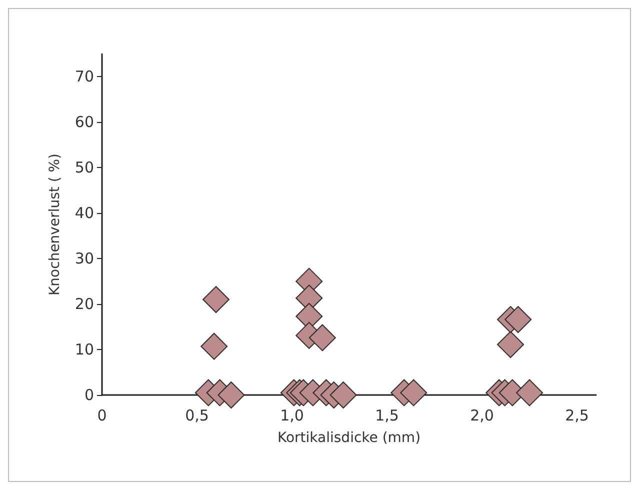 This screenshot has height=492, width=641. I want to click on y-tick-label: 10, so click(84, 349).